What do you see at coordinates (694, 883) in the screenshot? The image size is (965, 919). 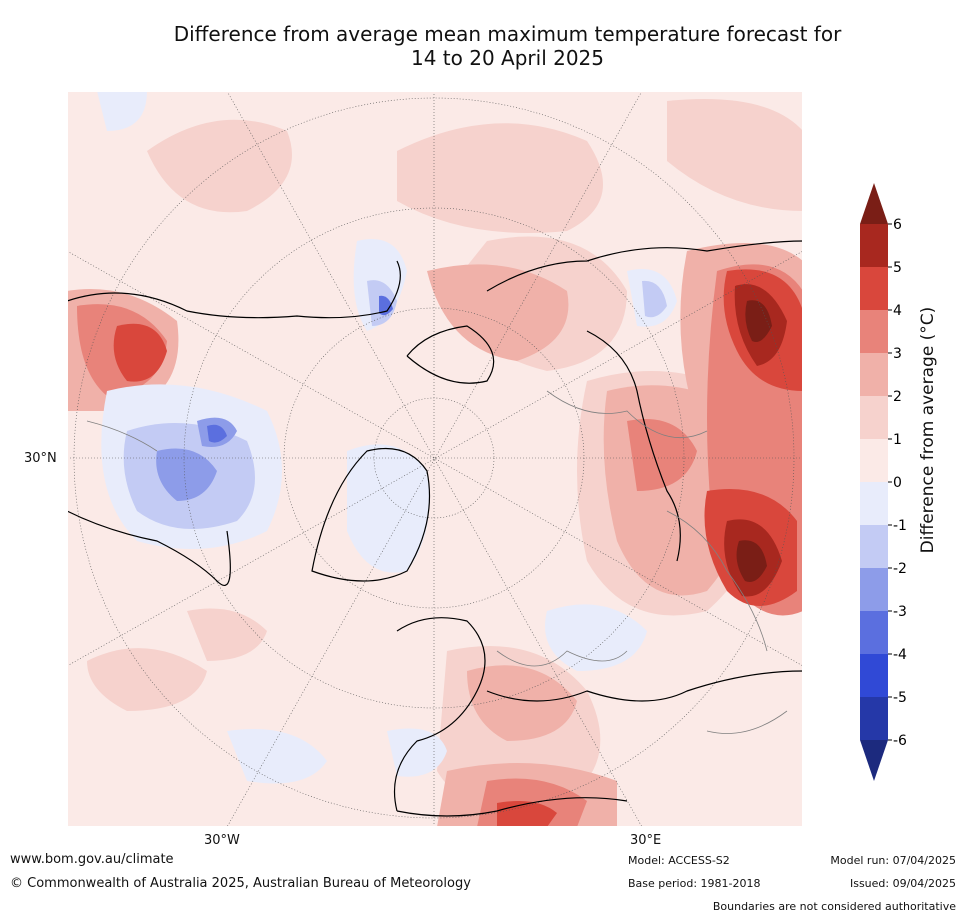 I see `base-period-label: Base period: 1981-2018` at bounding box center [694, 883].